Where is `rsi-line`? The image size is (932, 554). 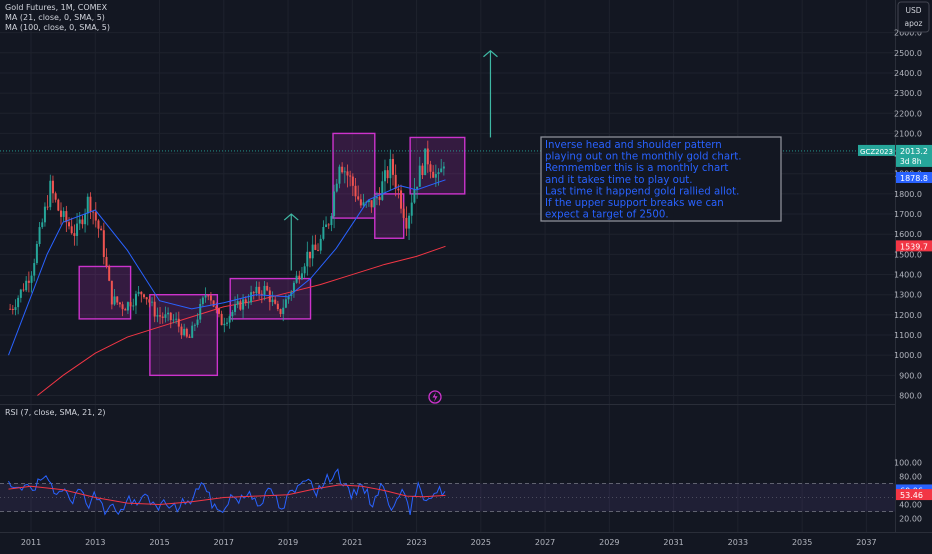 rsi-line is located at coordinates (227, 492).